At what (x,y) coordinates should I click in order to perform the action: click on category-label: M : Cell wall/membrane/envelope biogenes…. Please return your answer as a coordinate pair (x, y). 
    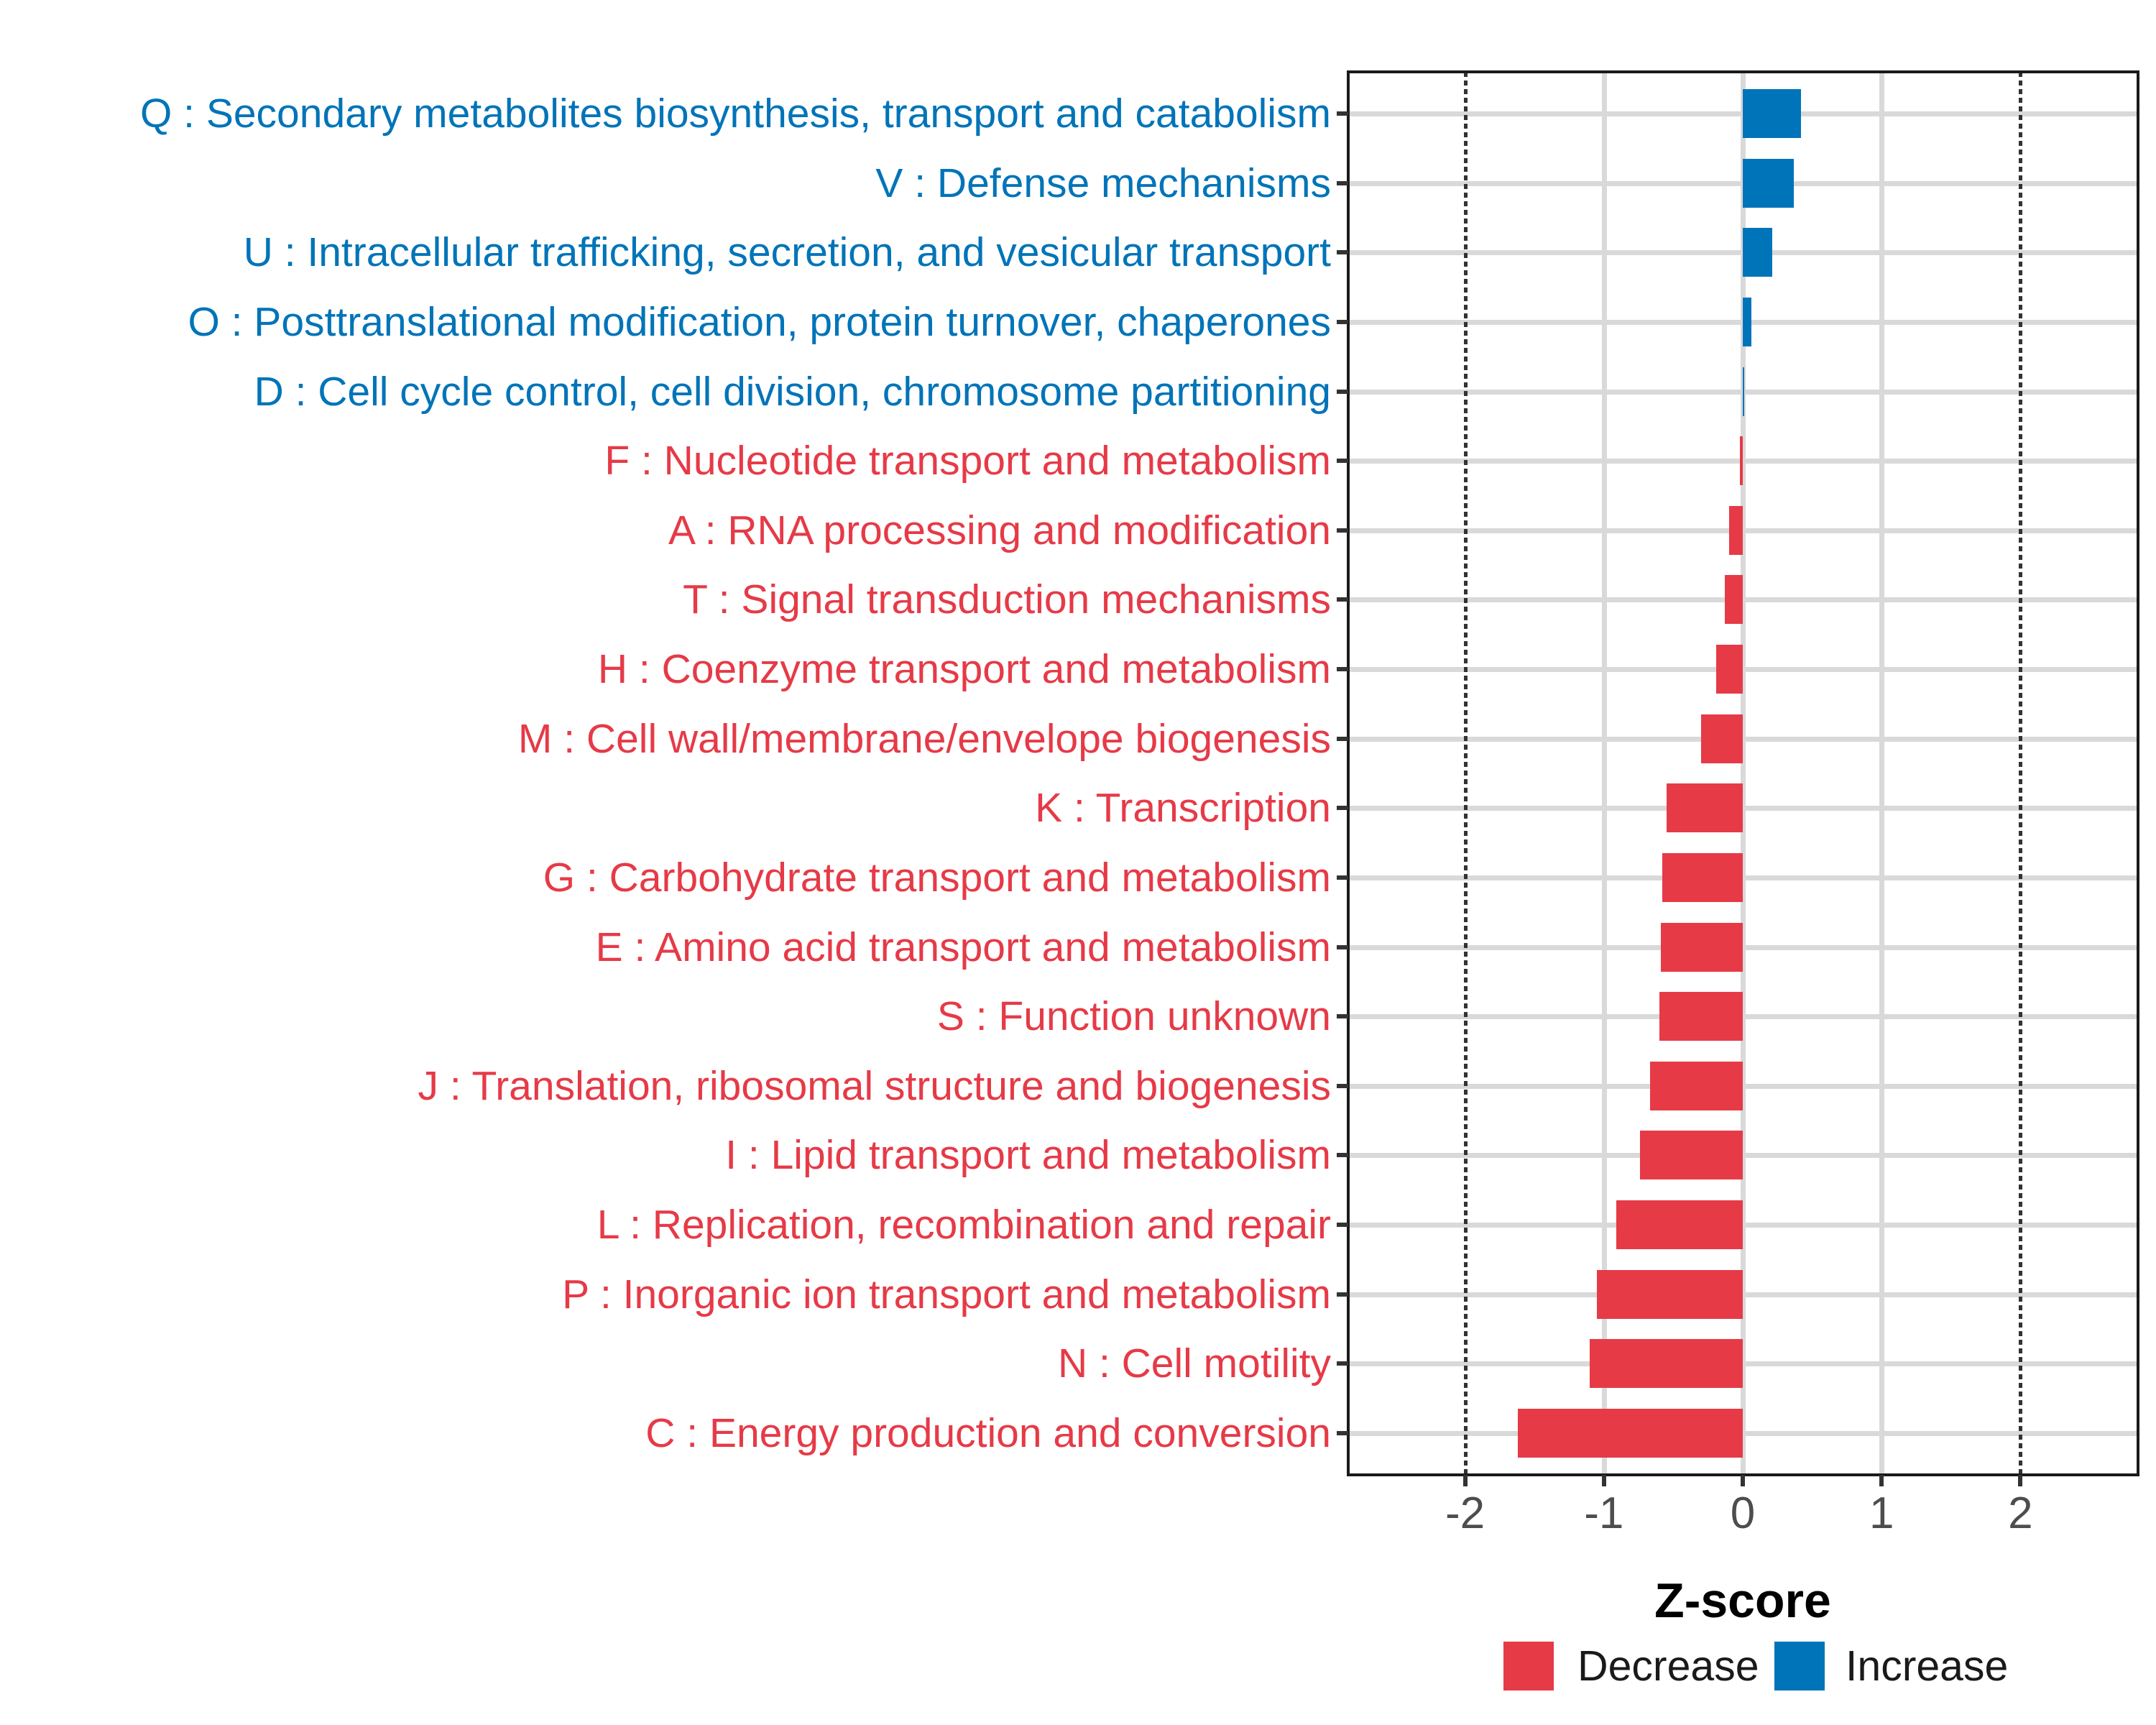
    Looking at the image, I should click on (924, 738).